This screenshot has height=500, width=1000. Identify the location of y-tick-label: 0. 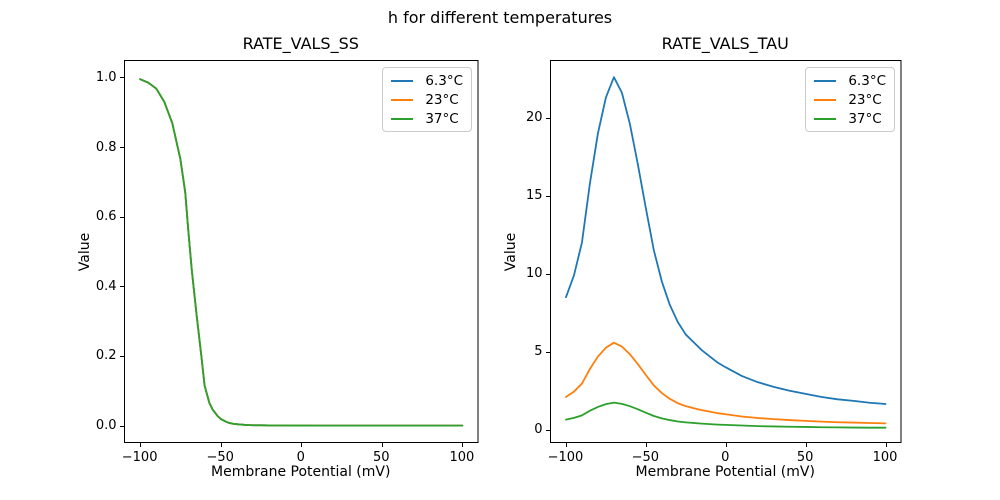
(538, 430).